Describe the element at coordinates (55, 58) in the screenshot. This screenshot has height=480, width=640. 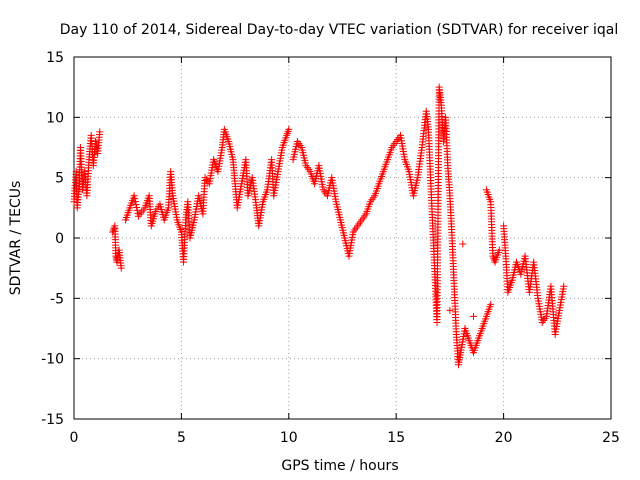
I see `y-tick-label: 15` at that location.